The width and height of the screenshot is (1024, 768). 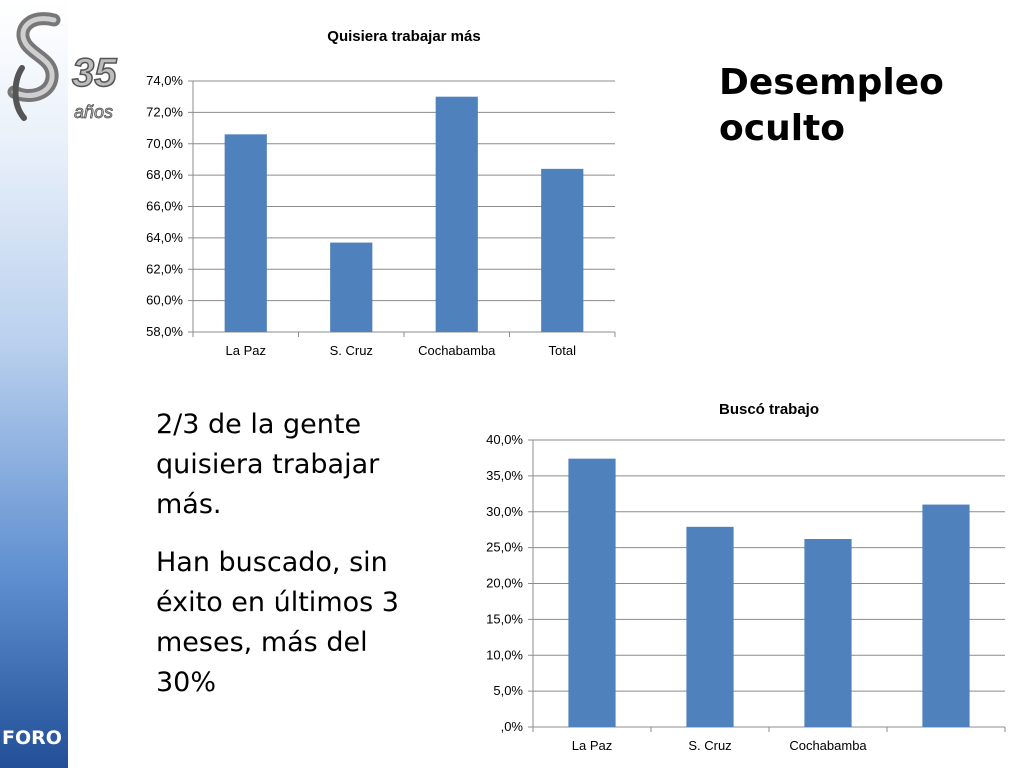 What do you see at coordinates (164, 268) in the screenshot?
I see `y-tick-label: 62,0%` at bounding box center [164, 268].